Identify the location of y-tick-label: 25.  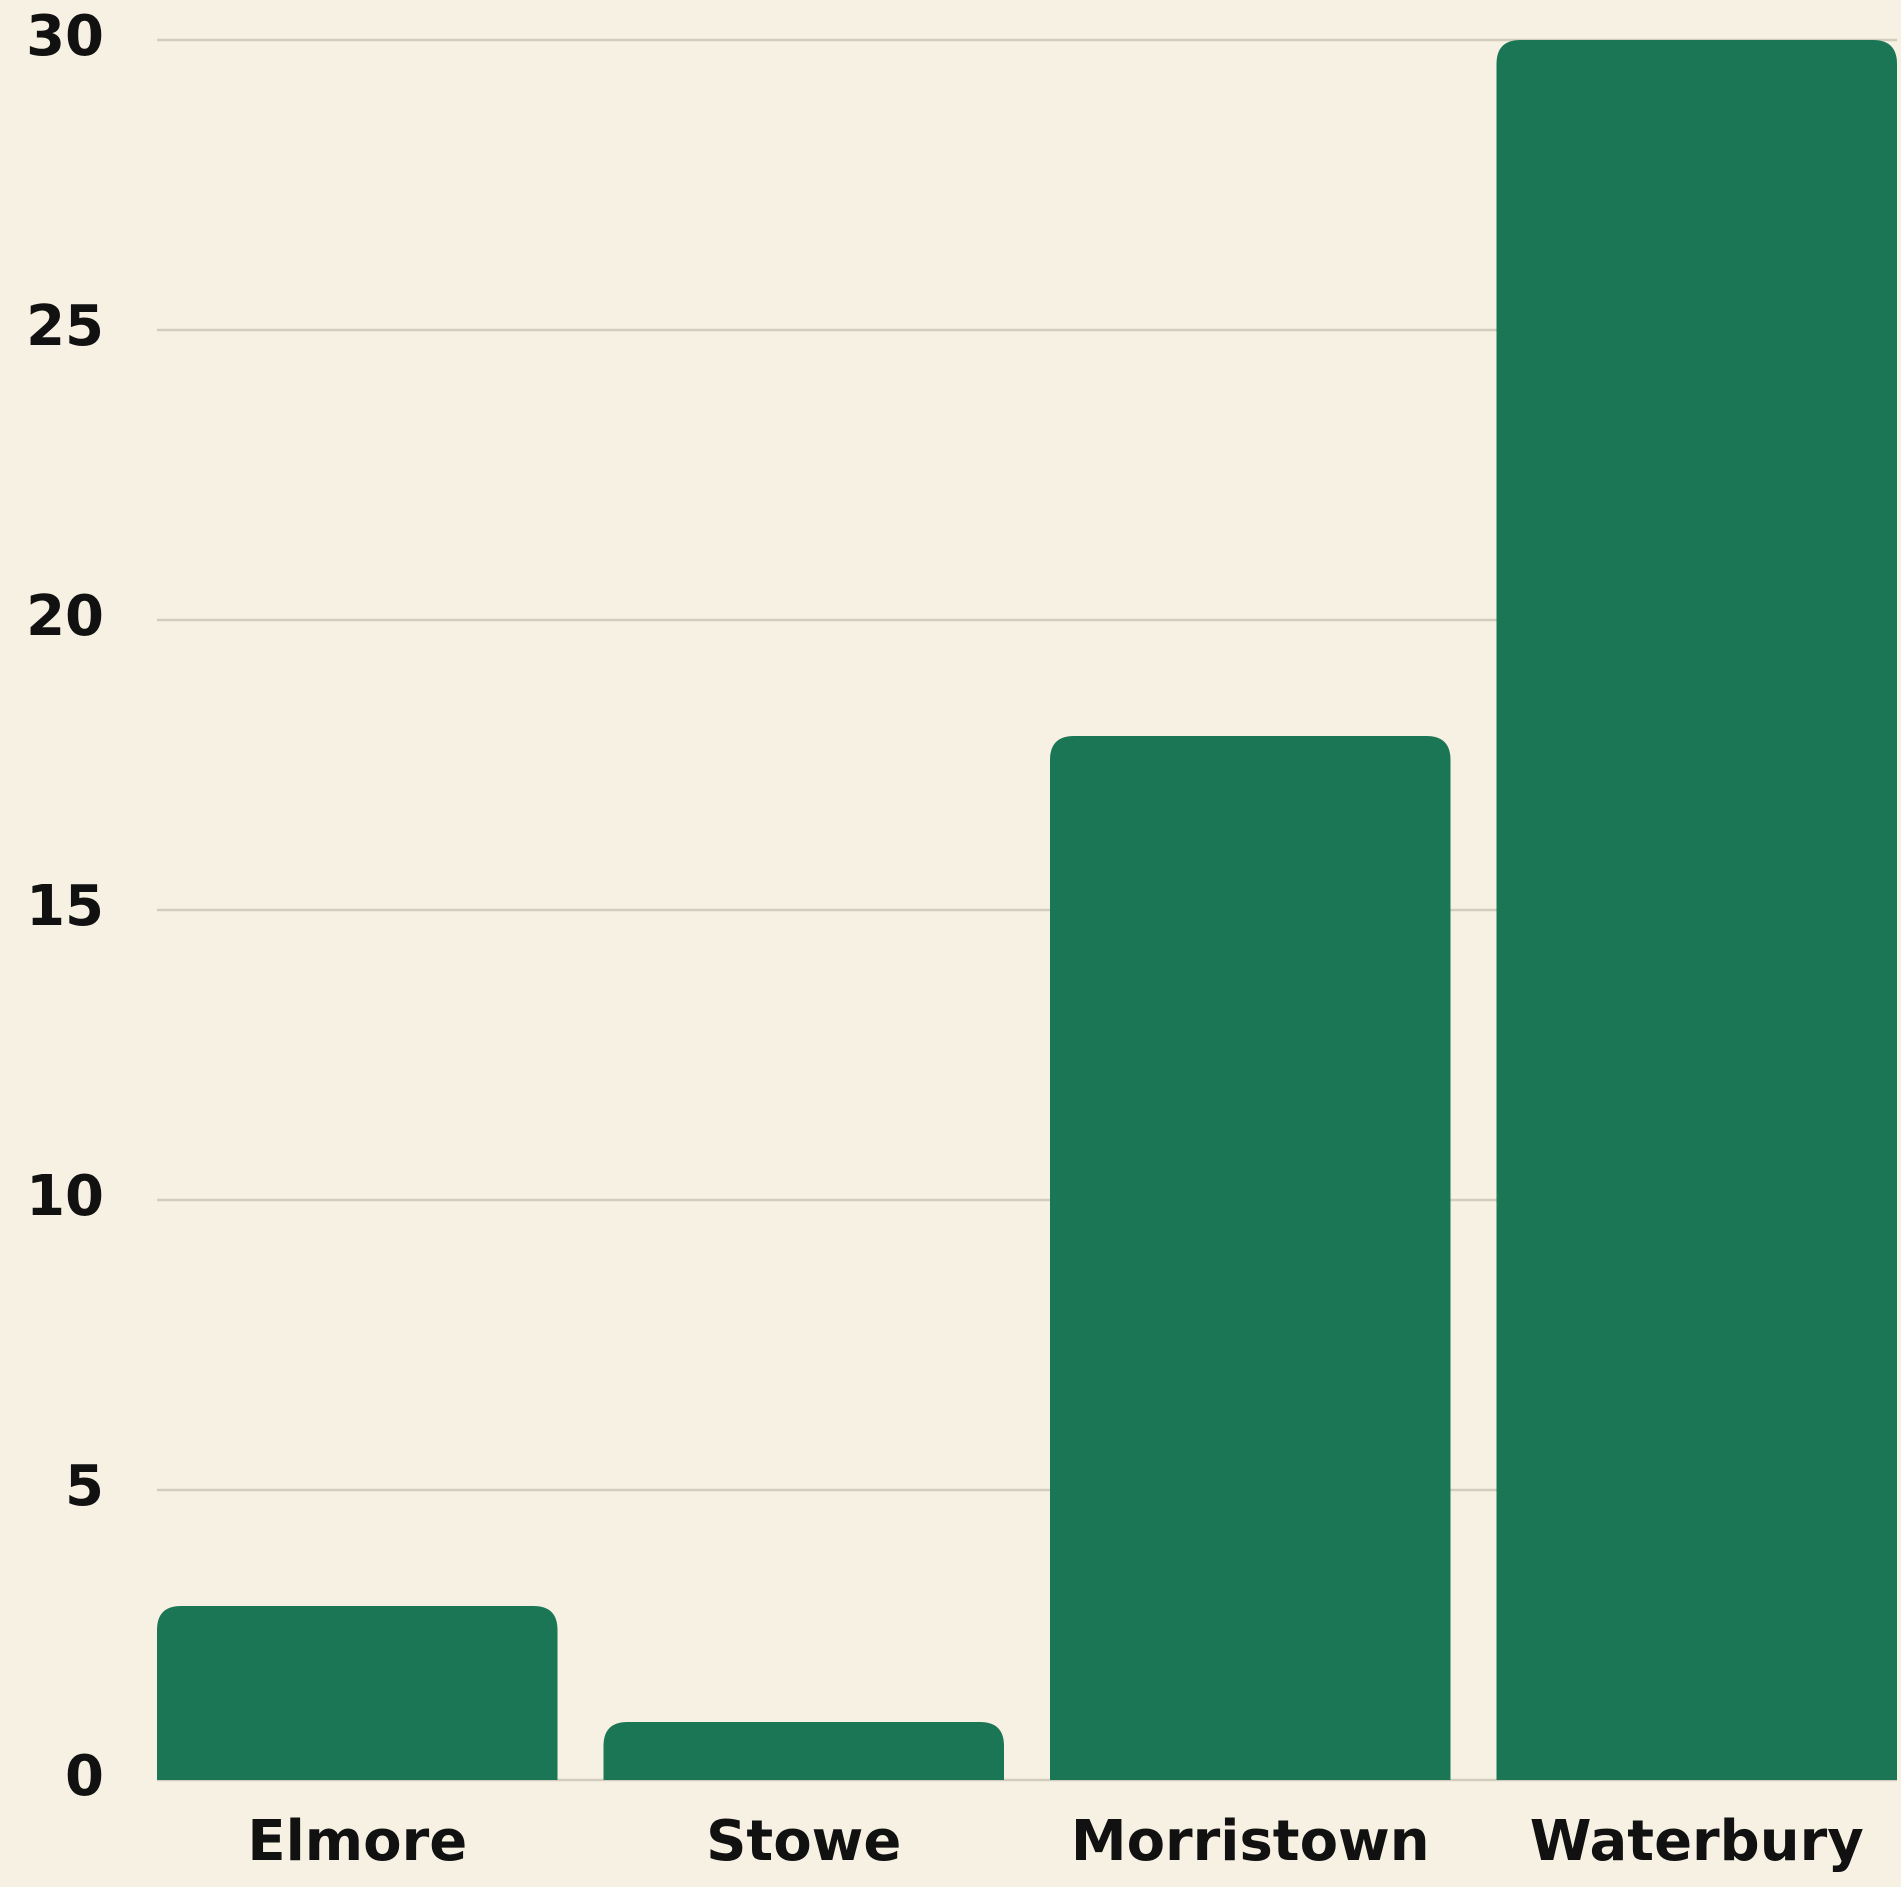
(65, 326).